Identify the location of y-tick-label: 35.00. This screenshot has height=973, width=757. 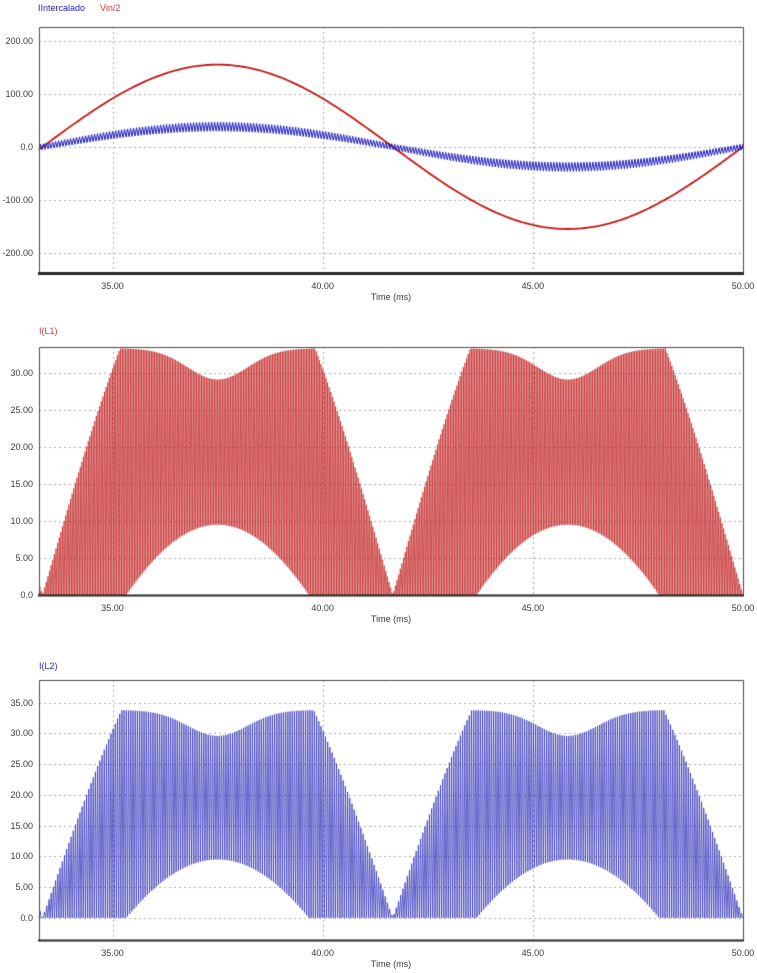
(21, 702).